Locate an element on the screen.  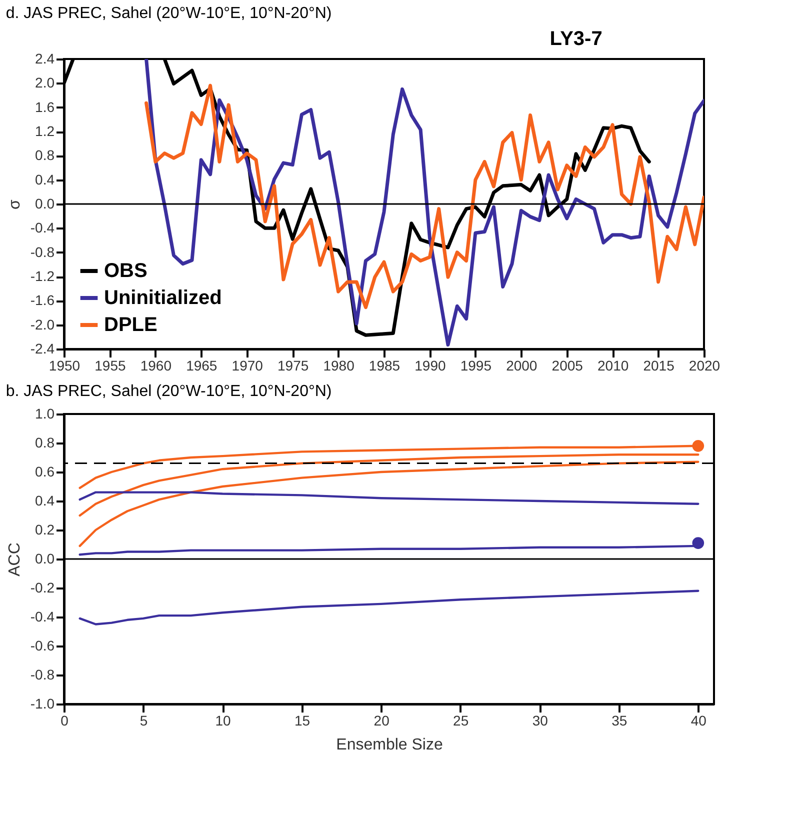
x-tick-label: 10 is located at coordinates (223, 720).